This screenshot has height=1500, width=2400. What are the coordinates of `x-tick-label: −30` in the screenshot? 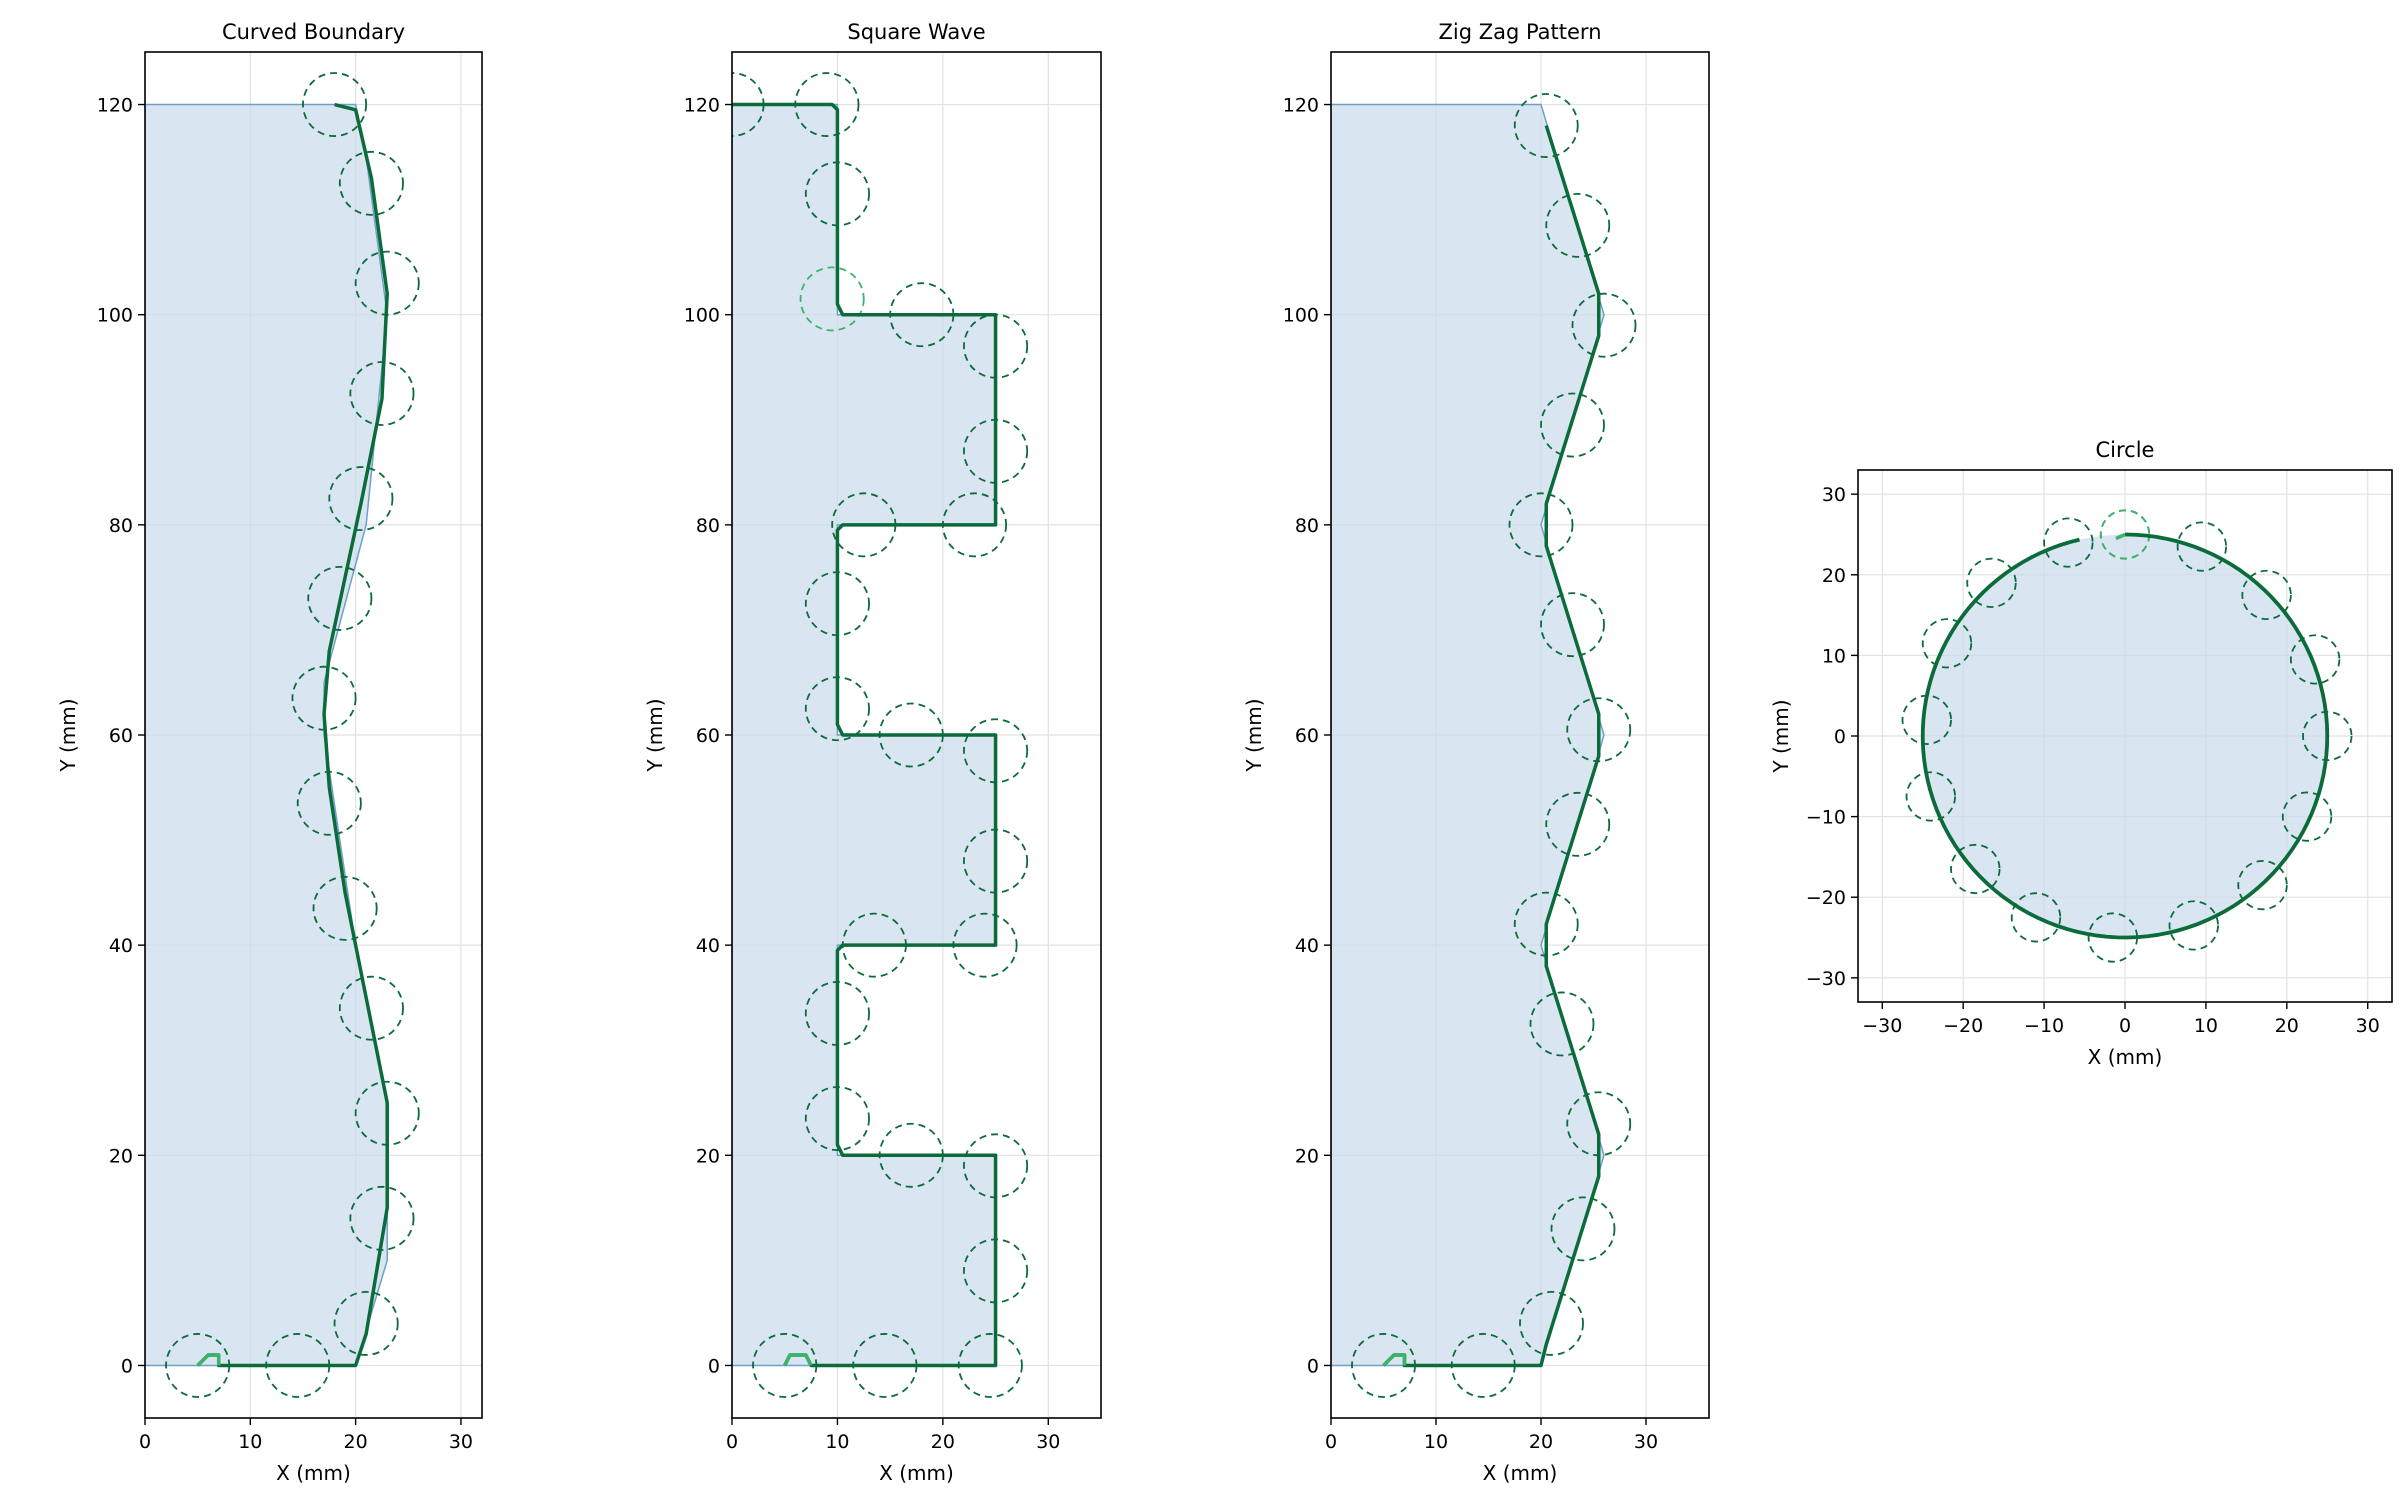 It's located at (1882, 1026).